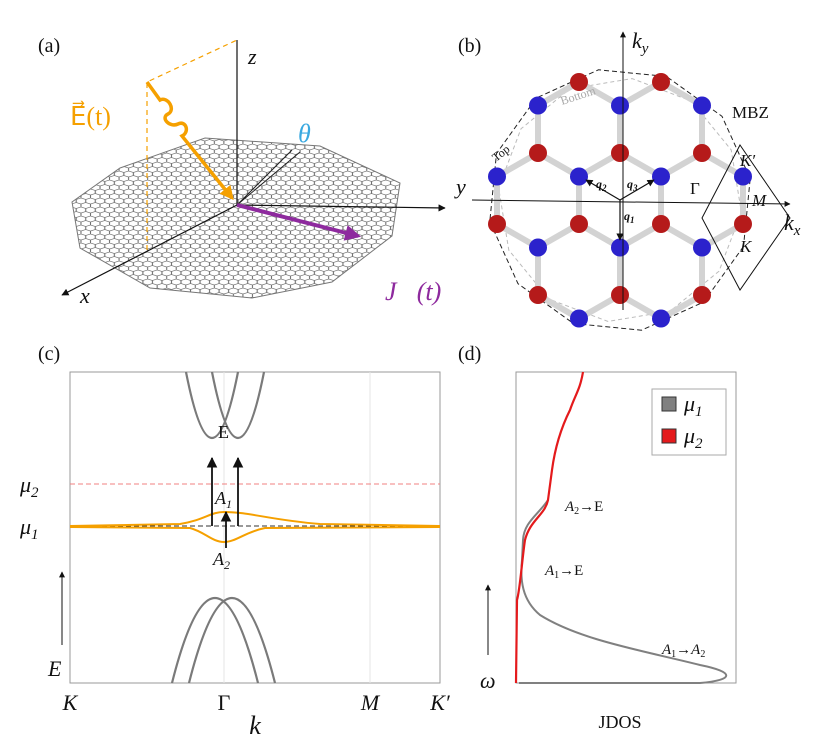 This screenshot has width=834, height=752. What do you see at coordinates (192, 144) in the screenshot?
I see `projection` at bounding box center [192, 144].